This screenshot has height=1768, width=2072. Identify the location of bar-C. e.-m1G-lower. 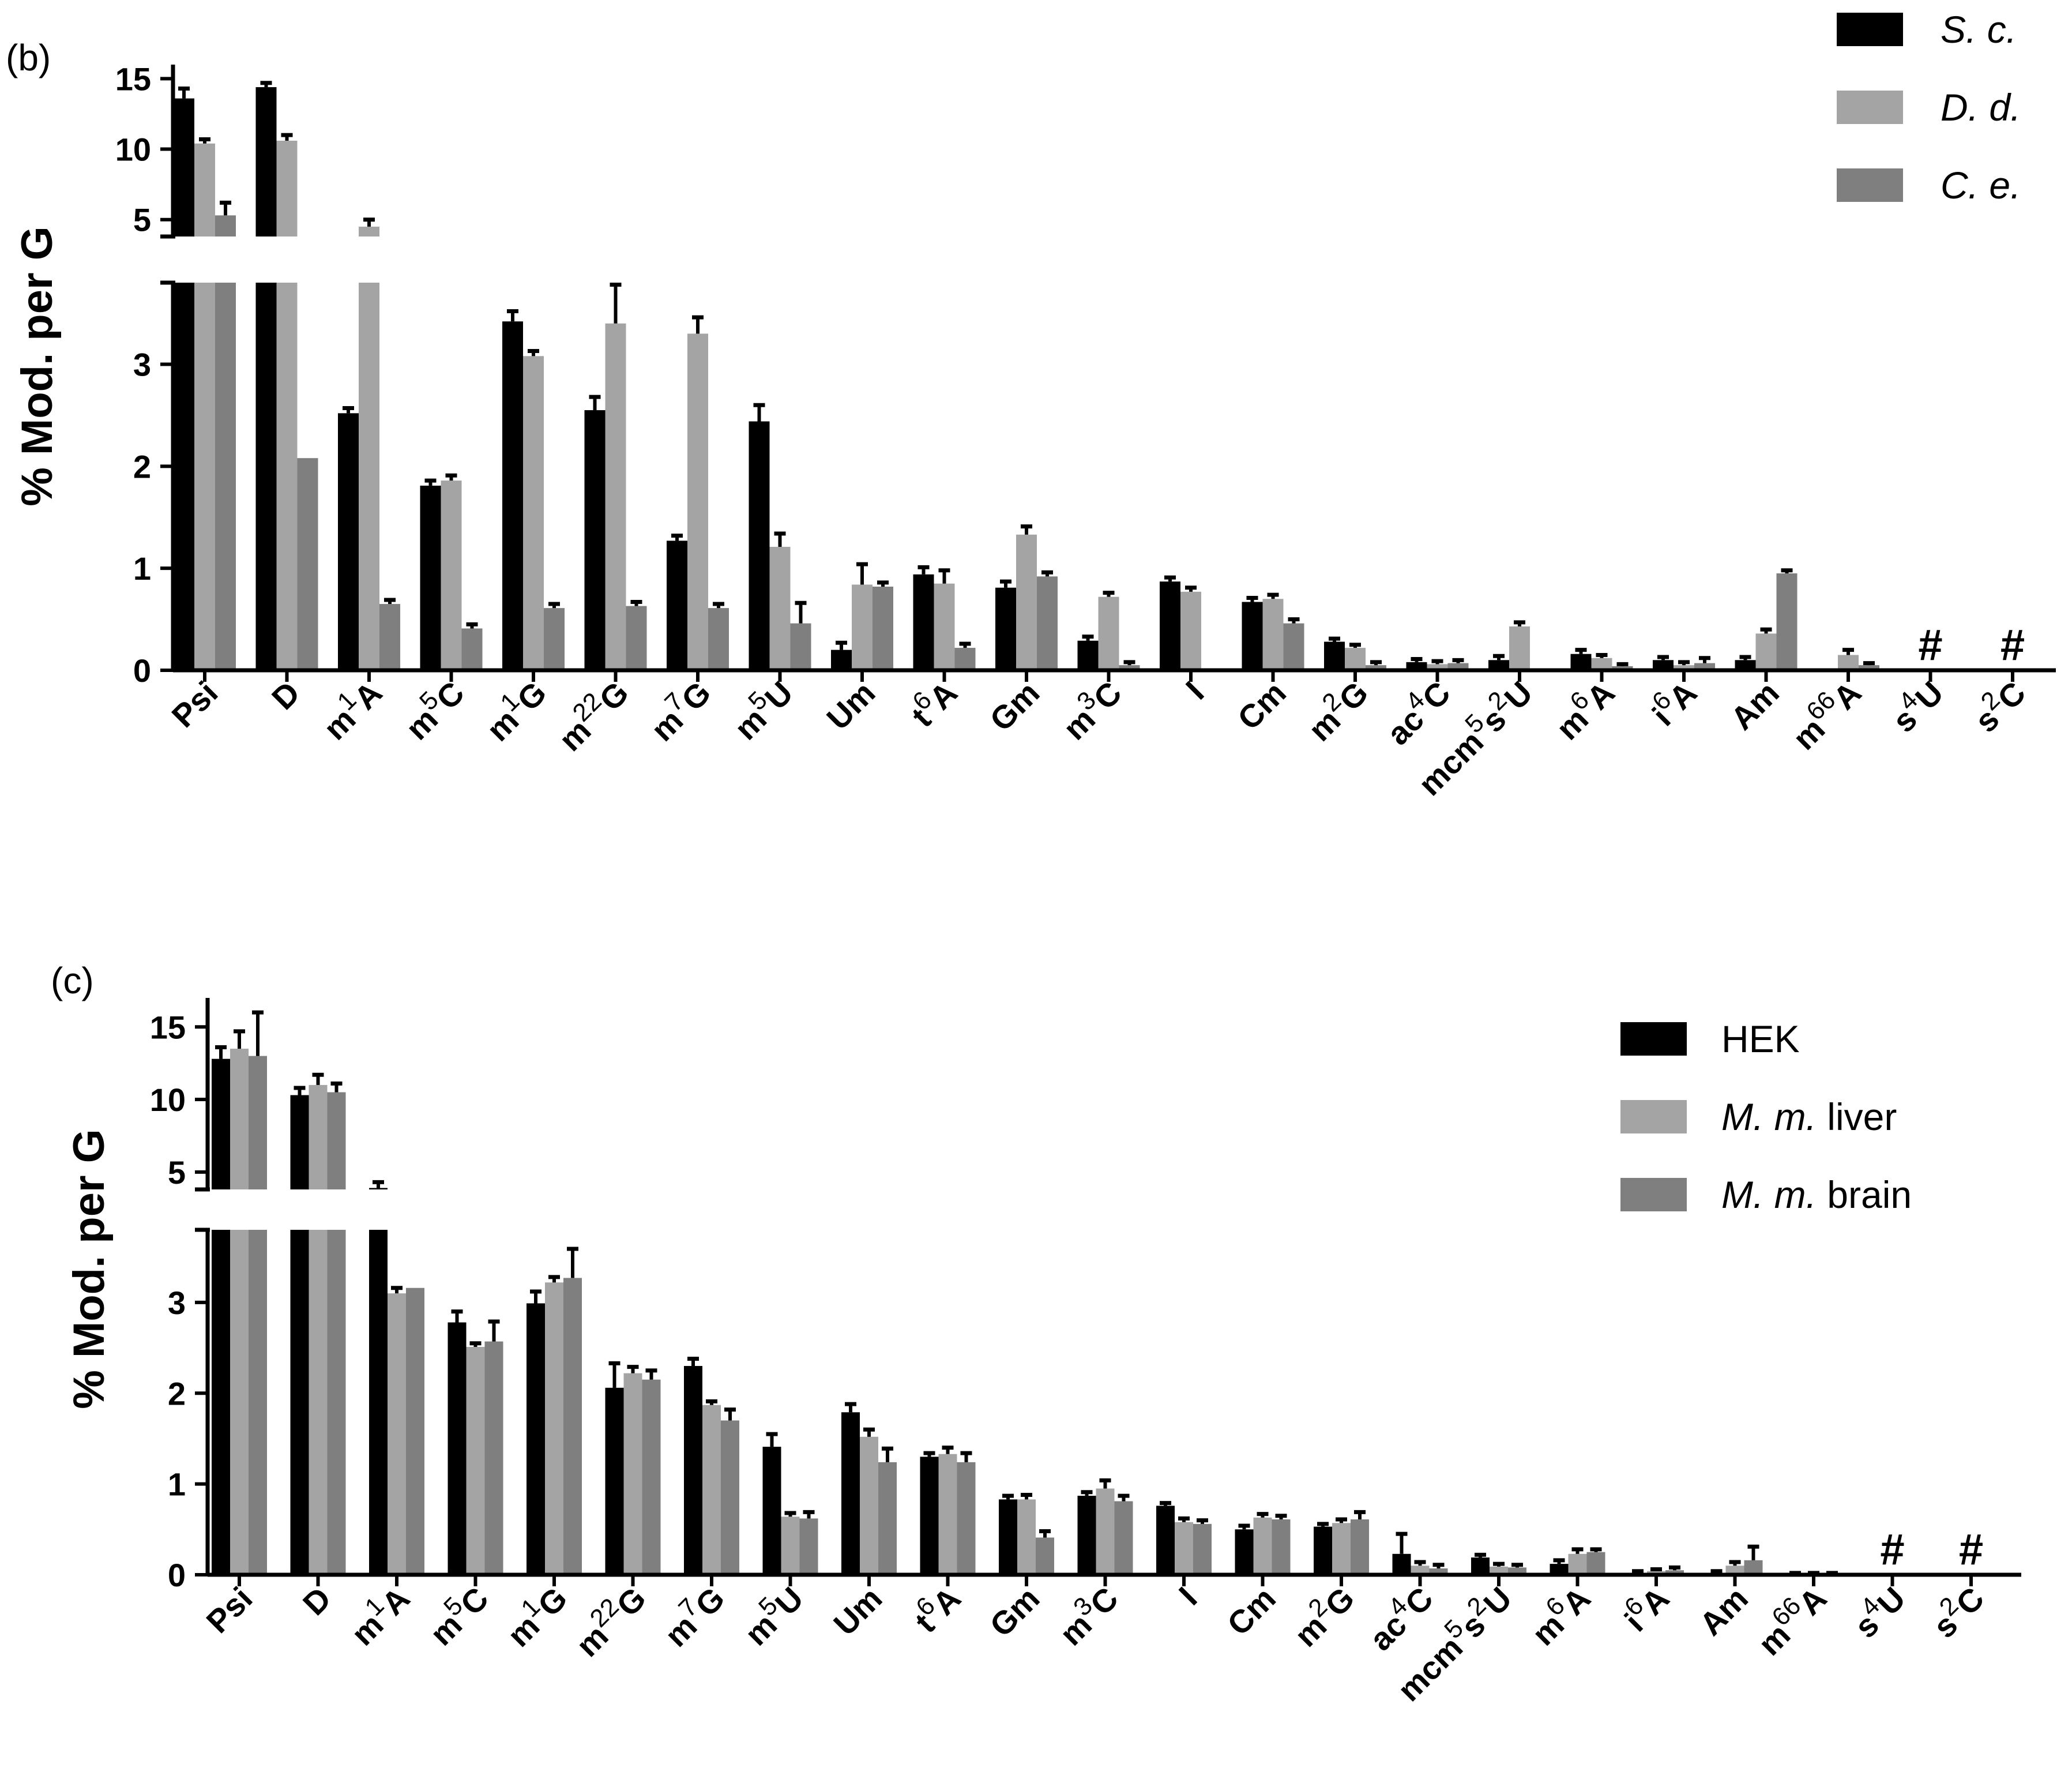
(554, 639).